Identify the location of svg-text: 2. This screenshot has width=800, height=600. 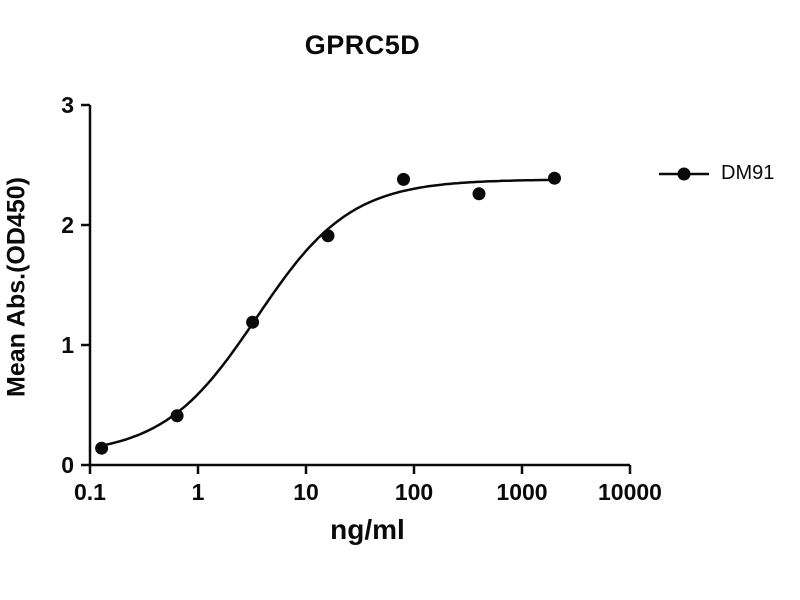
(67, 225).